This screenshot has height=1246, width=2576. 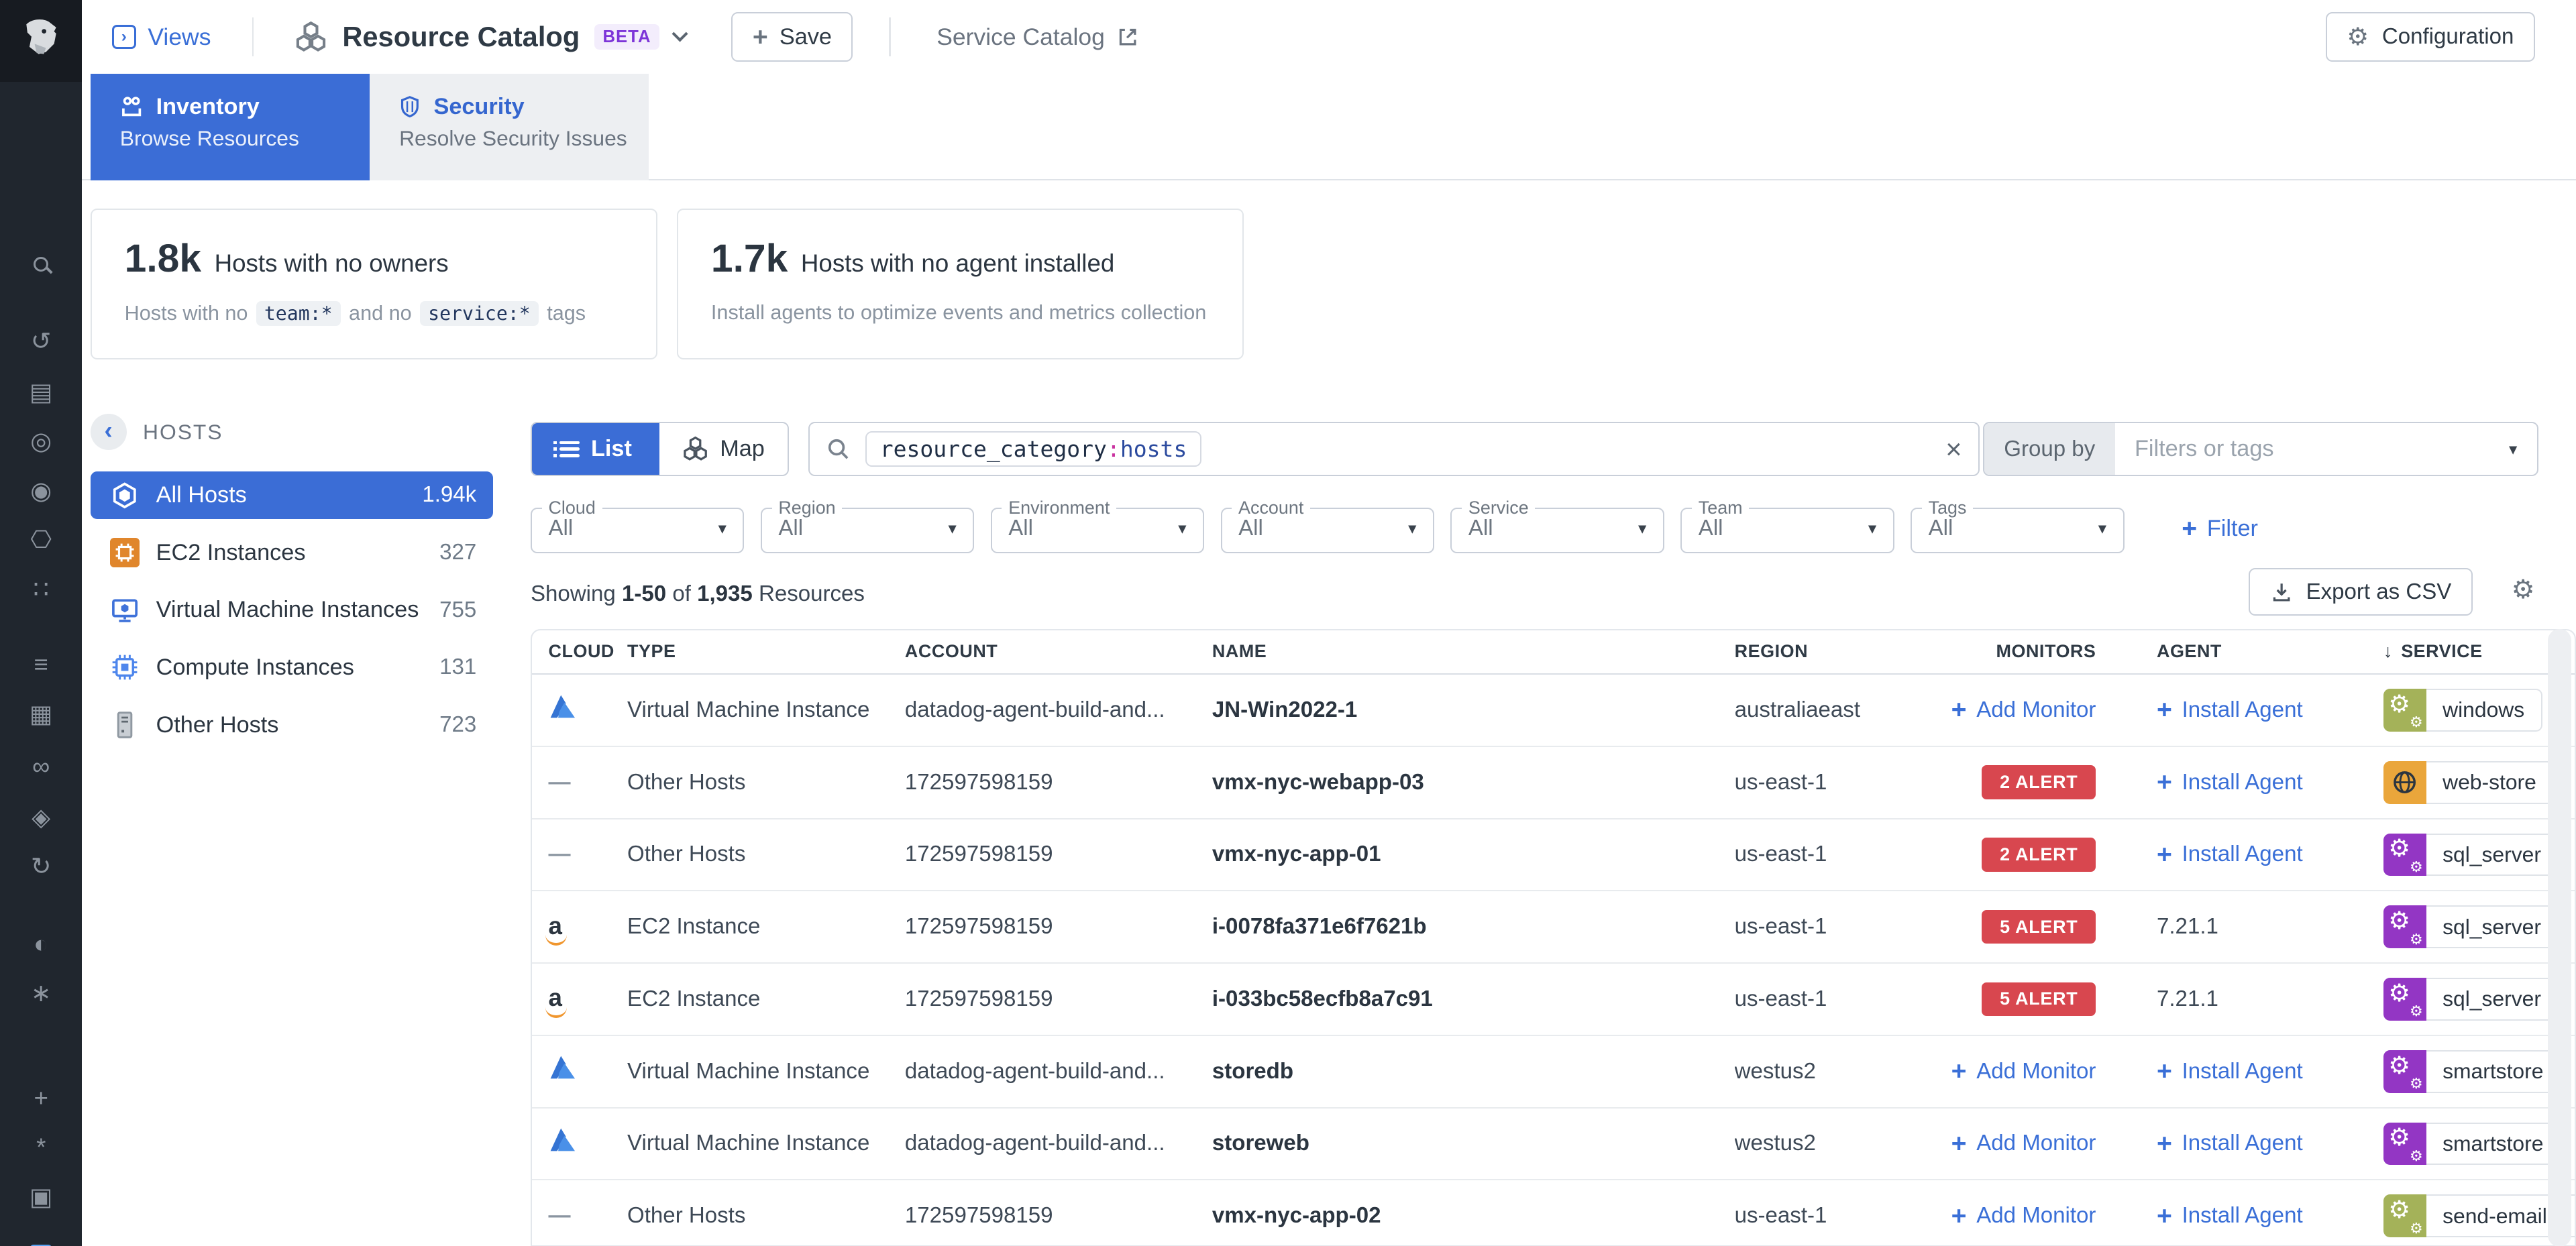 I want to click on service-icon: ⚙ ⚙, so click(x=2404, y=1144).